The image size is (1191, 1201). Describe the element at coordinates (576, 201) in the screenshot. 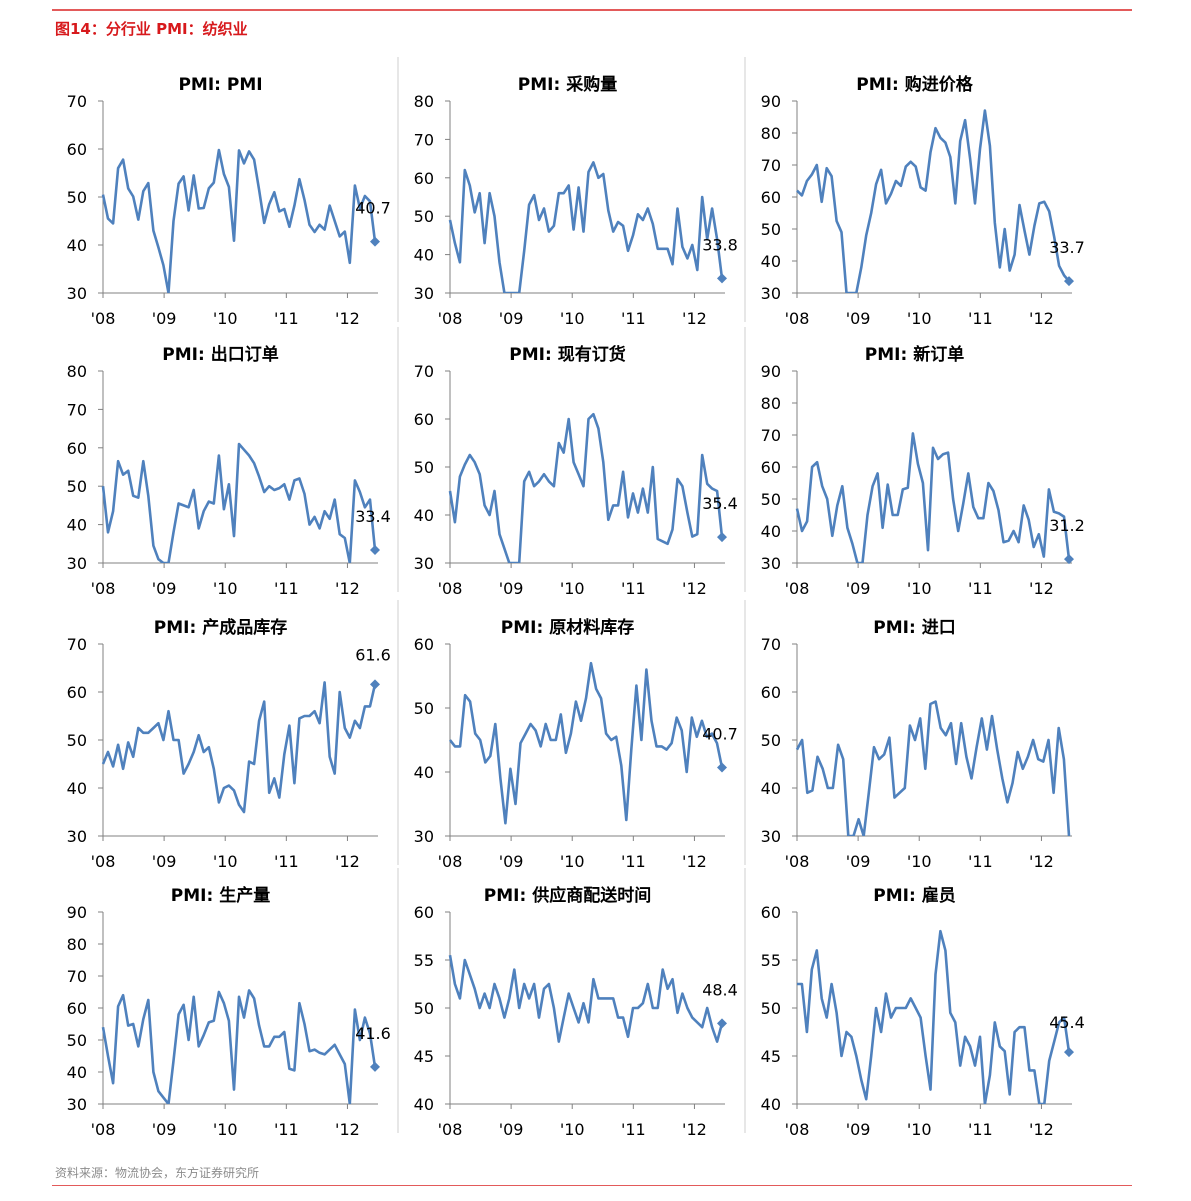

I see `chart-panel-2: PMI: 采购量 30 40 50 60 70 80 '08 '09 '10 '11 '12 33.8` at that location.